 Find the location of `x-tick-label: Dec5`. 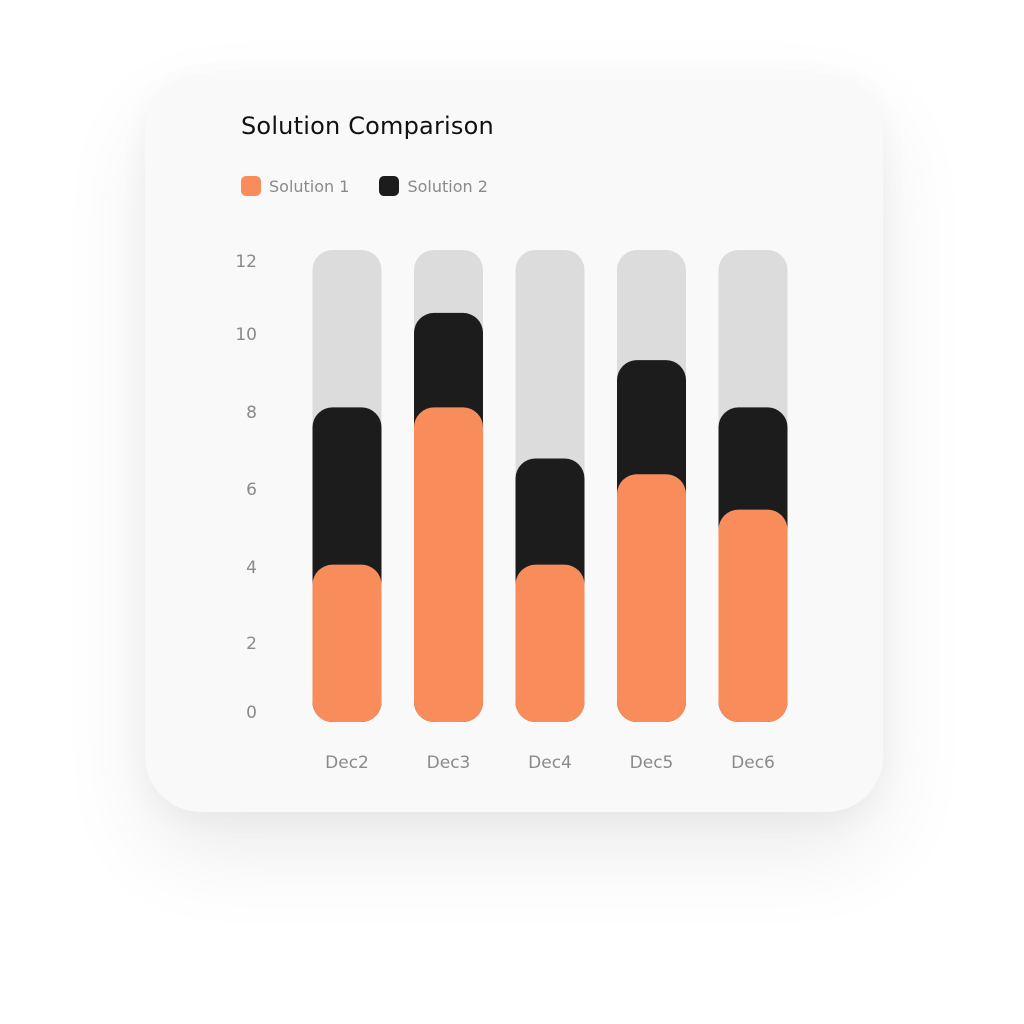

x-tick-label: Dec5 is located at coordinates (652, 763).